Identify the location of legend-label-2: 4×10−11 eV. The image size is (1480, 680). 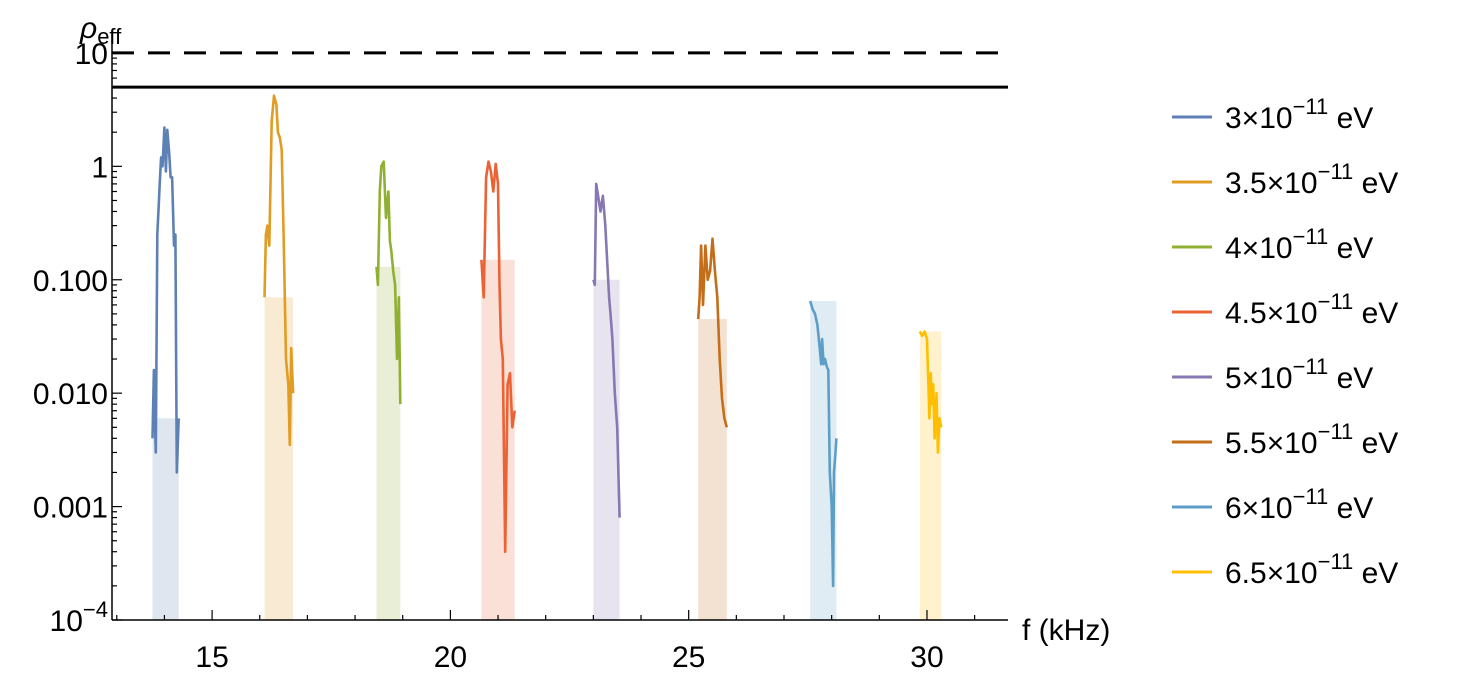
(1299, 244).